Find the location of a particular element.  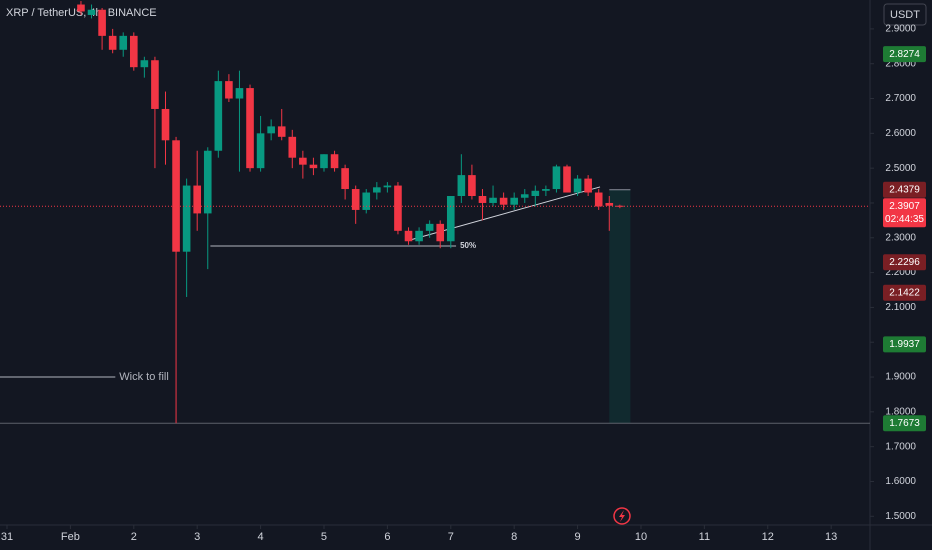

y-tick-label: 2.9000 is located at coordinates (900, 29).